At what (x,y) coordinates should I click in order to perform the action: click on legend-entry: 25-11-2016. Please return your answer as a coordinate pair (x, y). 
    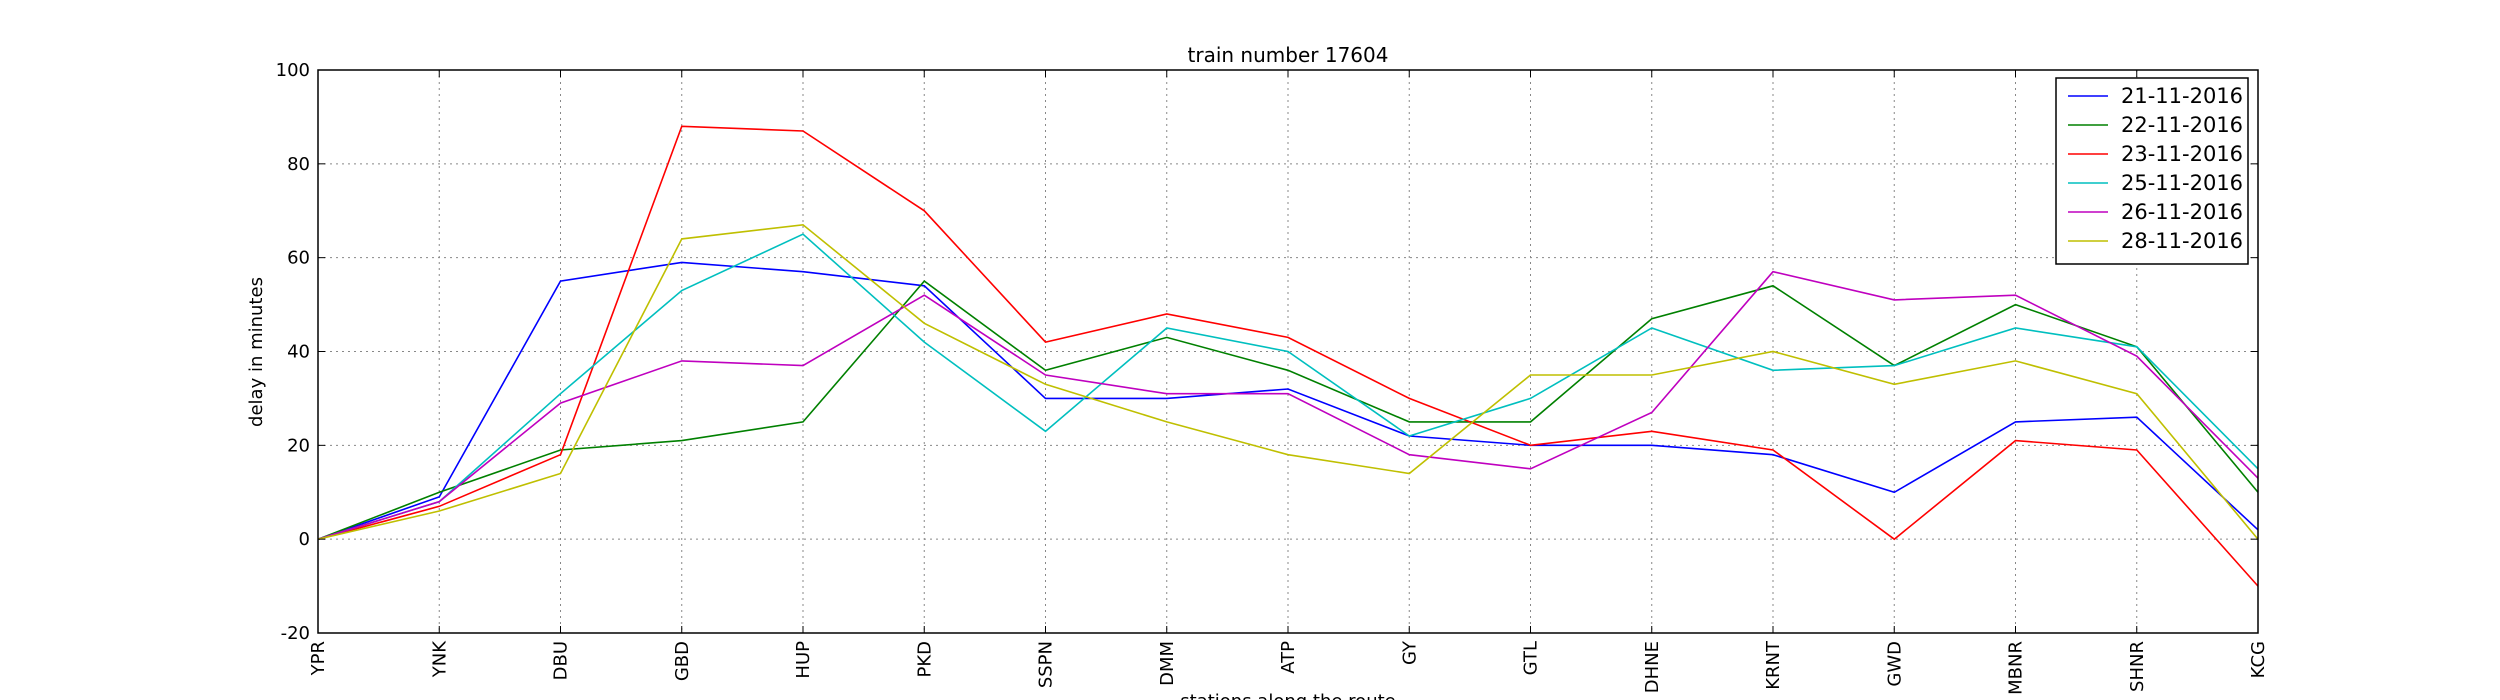
    Looking at the image, I should click on (2182, 183).